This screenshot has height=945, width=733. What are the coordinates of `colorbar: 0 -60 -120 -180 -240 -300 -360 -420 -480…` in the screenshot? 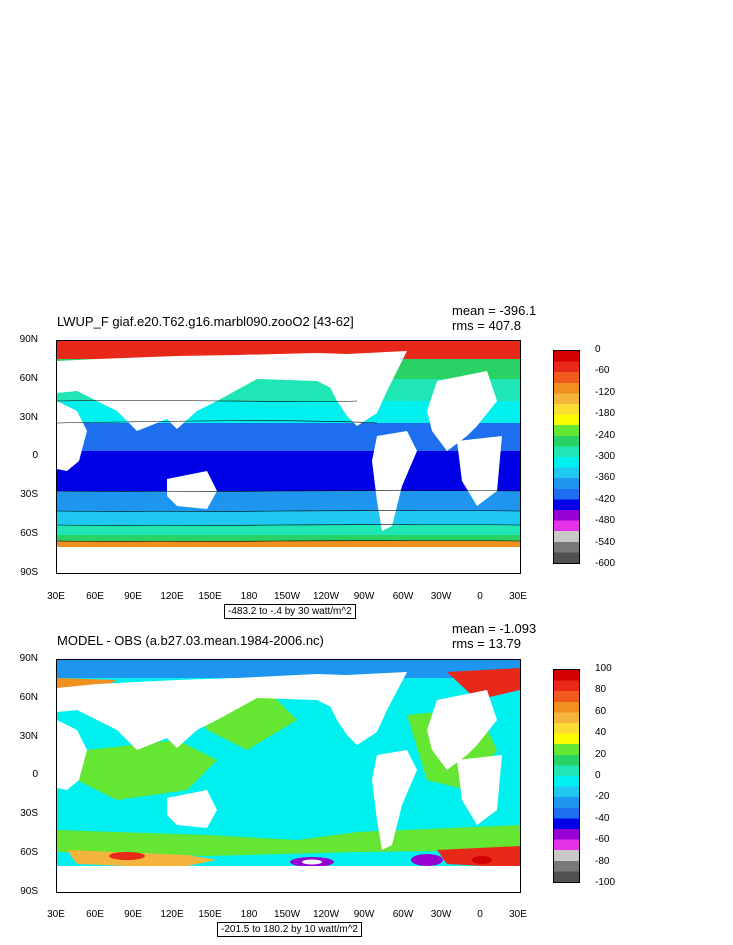 It's located at (593, 456).